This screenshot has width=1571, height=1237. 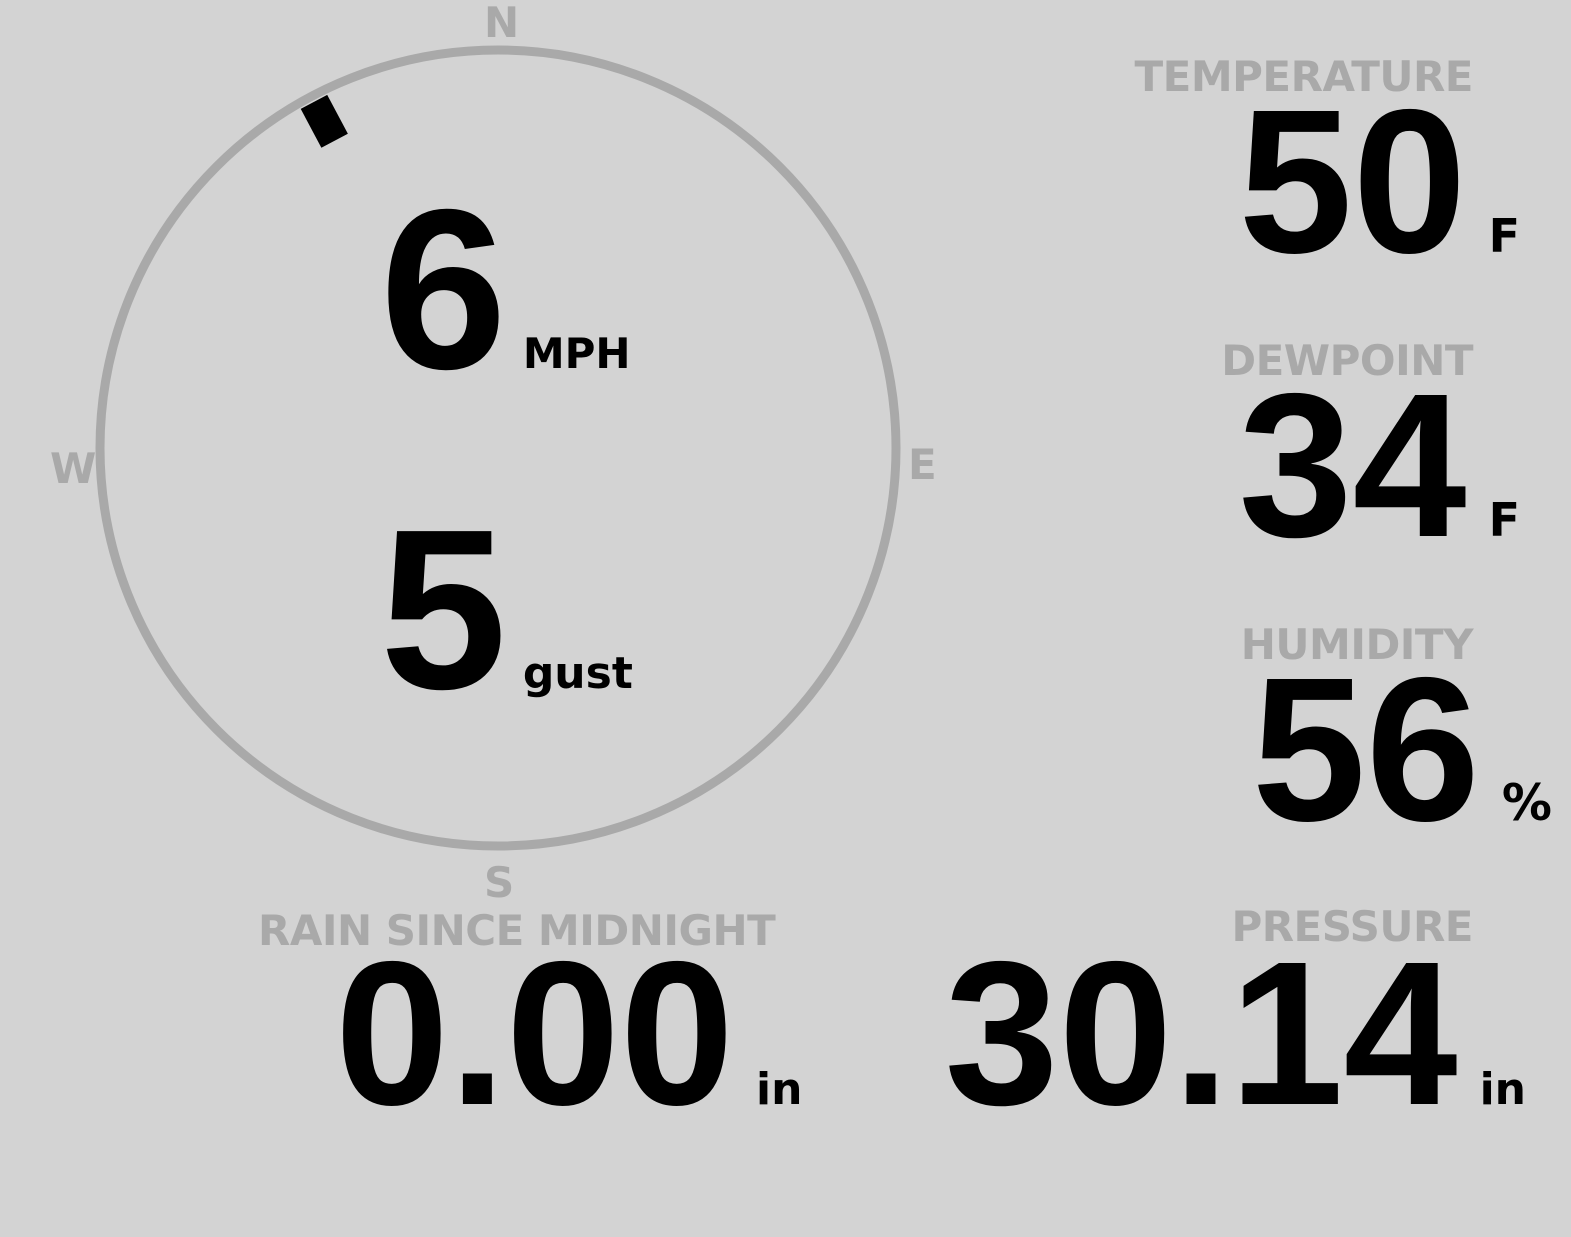 I want to click on temperature-label: TEMPERATURE, so click(x=1304, y=76).